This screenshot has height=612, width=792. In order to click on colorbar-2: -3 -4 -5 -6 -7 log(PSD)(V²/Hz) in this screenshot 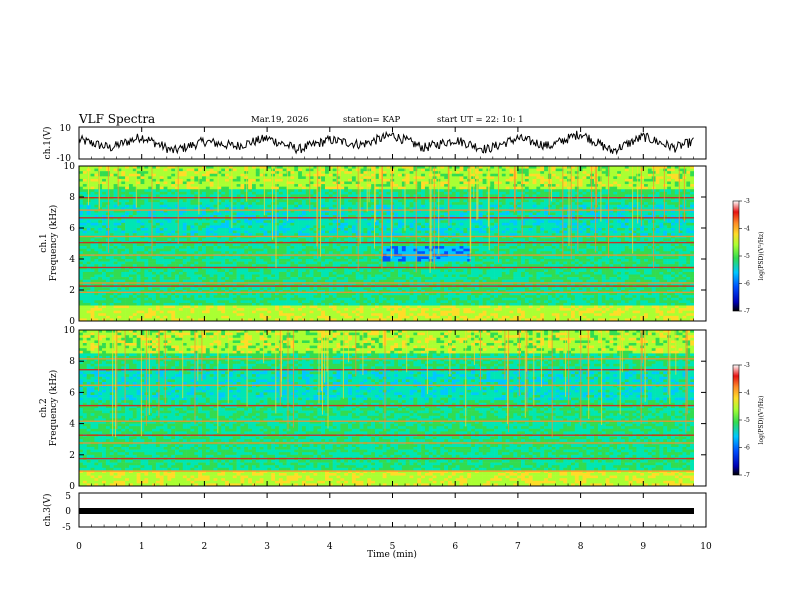, I will do `click(749, 420)`.